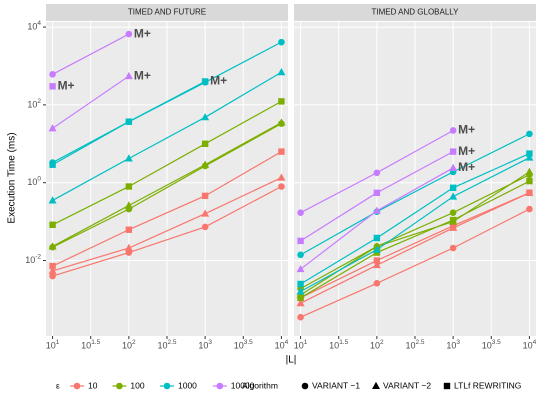 The image size is (550, 401). Describe the element at coordinates (414, 345) in the screenshot. I see `x-tick-label: 102.5` at that location.